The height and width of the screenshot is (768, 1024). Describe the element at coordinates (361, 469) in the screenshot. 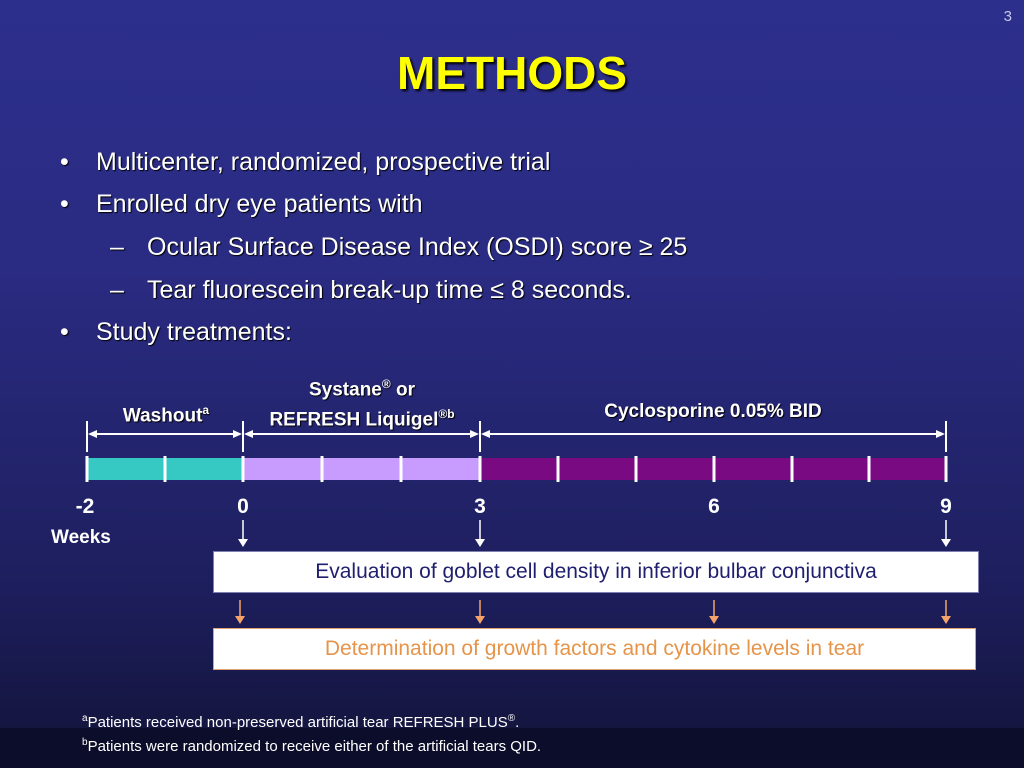

I see `artificial-tears-bar` at that location.